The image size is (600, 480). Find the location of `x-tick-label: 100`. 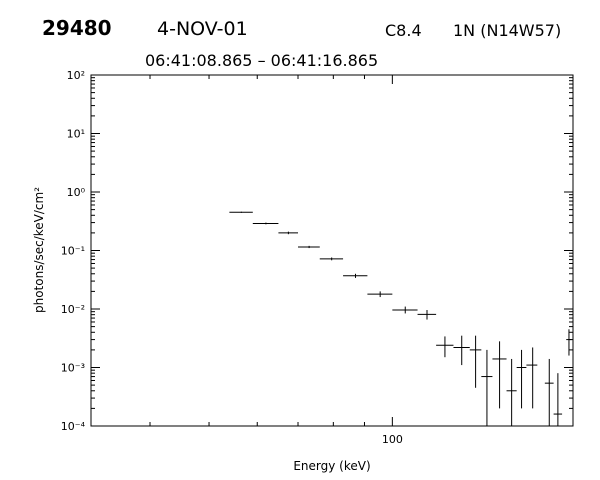

x-tick-label: 100 is located at coordinates (392, 439).